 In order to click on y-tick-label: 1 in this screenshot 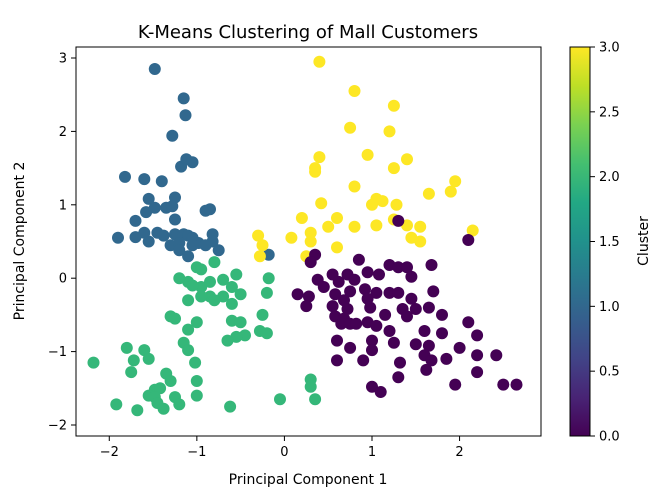, I will do `click(63, 205)`.